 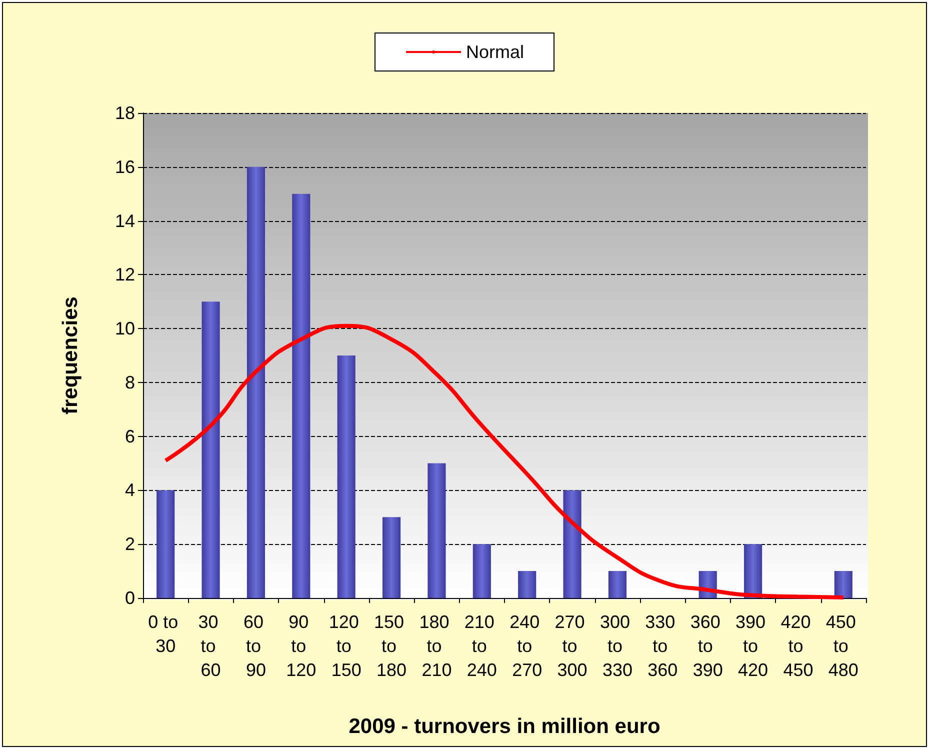 I want to click on y-tick-label: 6, so click(x=129, y=436).